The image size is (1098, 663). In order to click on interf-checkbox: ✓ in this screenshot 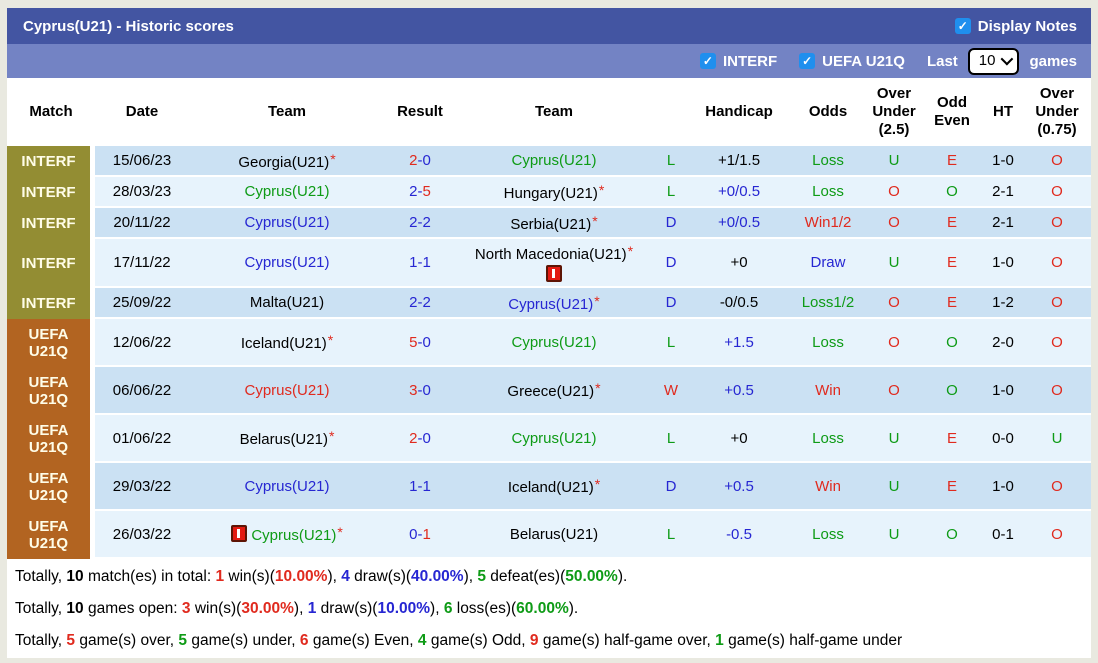, I will do `click(707, 61)`.